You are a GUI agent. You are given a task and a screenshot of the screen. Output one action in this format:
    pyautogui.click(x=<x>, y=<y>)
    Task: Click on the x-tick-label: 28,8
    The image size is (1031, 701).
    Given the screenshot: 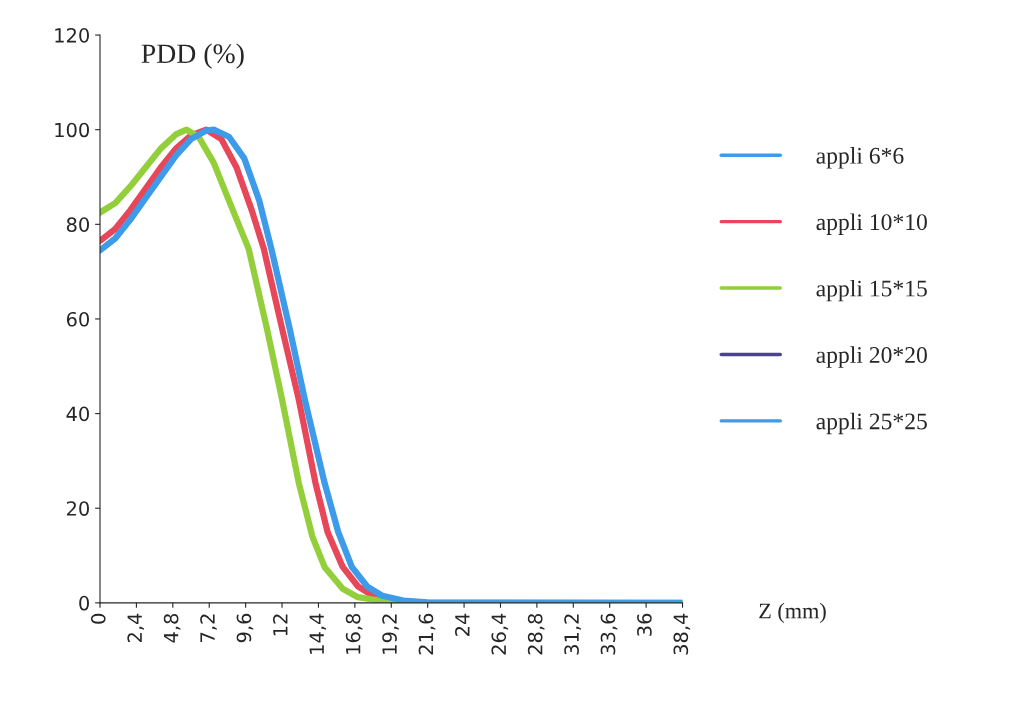 What is the action you would take?
    pyautogui.click(x=536, y=634)
    